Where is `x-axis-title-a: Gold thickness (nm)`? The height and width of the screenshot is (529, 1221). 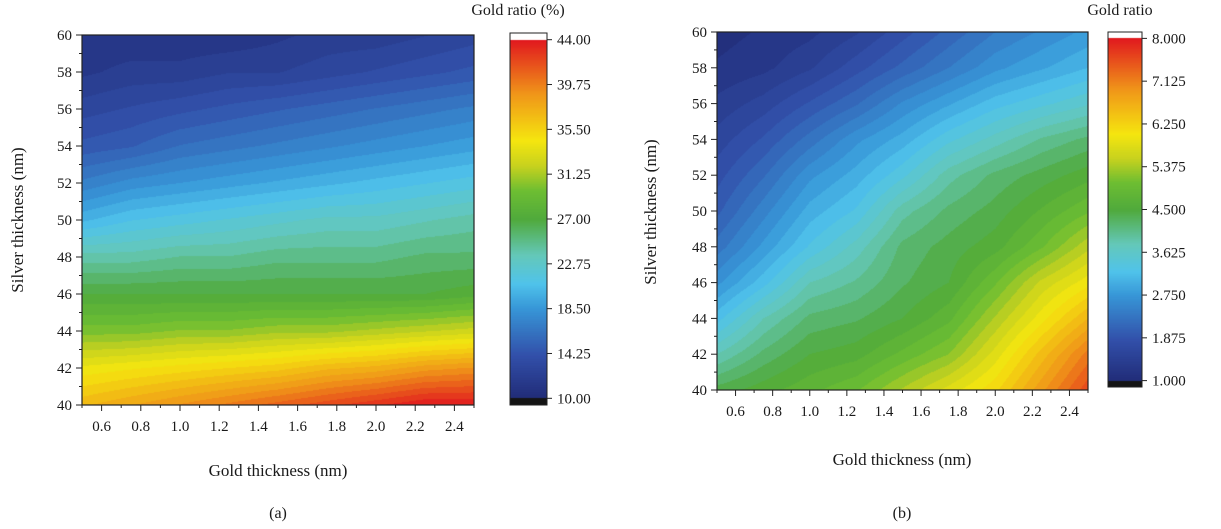 x-axis-title-a: Gold thickness (nm) is located at coordinates (278, 470).